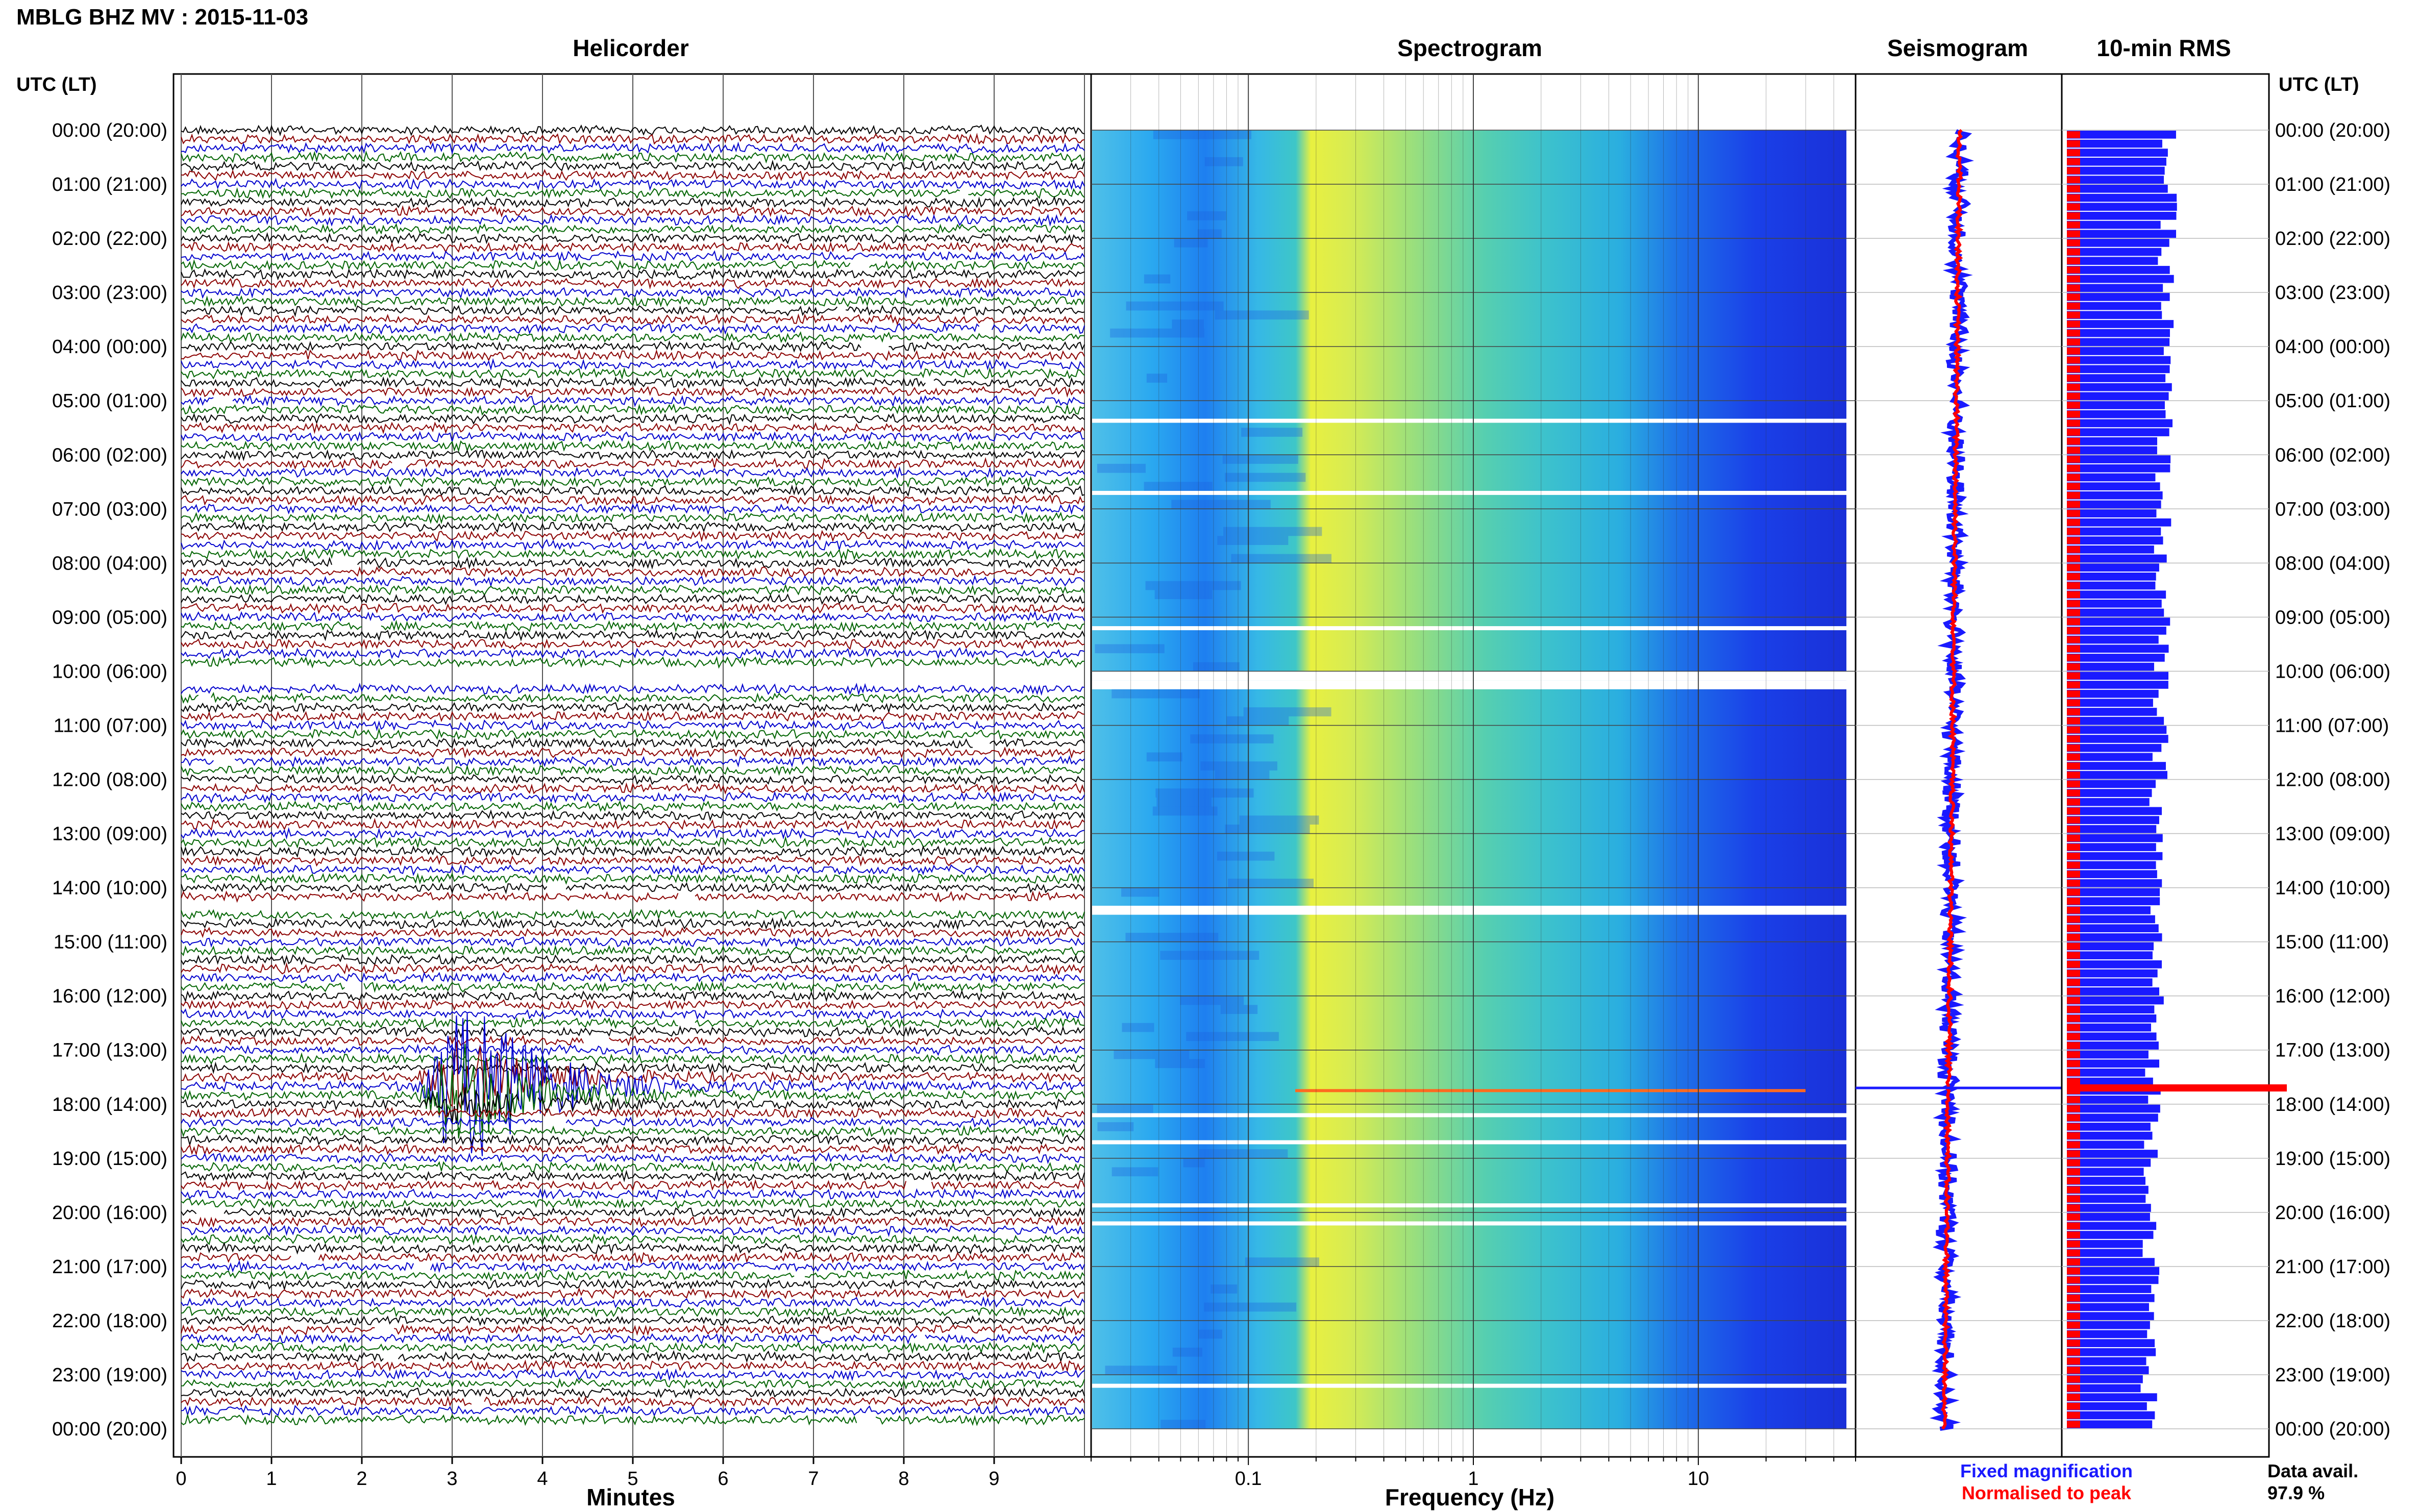 This screenshot has height=1512, width=2419. What do you see at coordinates (2332, 1159) in the screenshot?
I see `time-label-right: 19:00 (15:00)` at bounding box center [2332, 1159].